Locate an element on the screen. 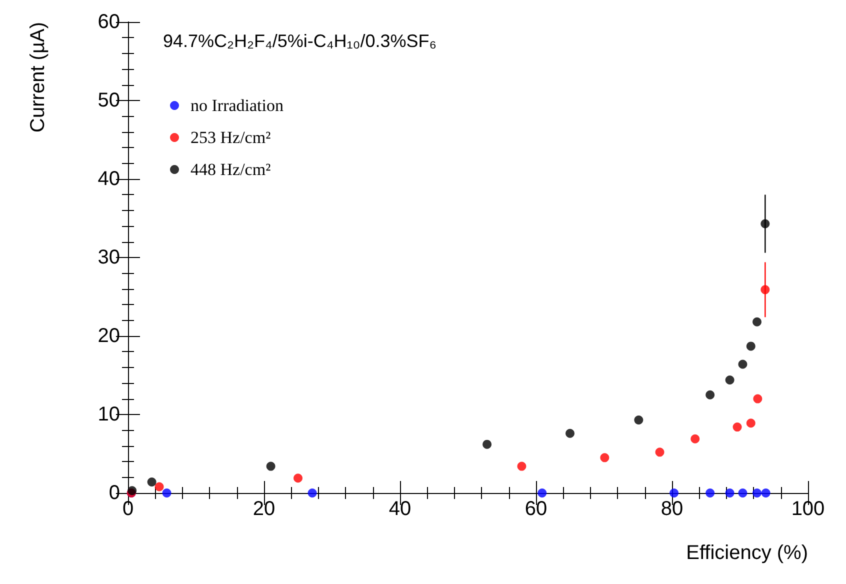  x-tick-label: 40 is located at coordinates (400, 509).